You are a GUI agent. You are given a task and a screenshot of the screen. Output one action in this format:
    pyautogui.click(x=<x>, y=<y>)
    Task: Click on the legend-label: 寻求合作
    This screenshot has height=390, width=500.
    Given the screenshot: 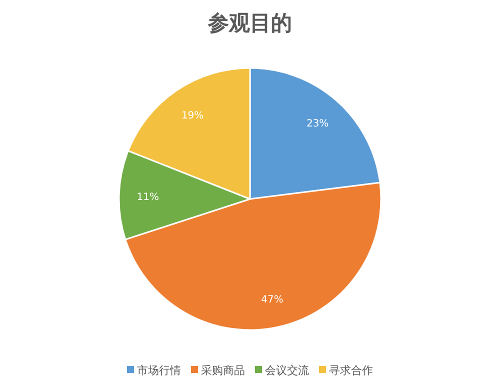 What is the action you would take?
    pyautogui.click(x=351, y=370)
    